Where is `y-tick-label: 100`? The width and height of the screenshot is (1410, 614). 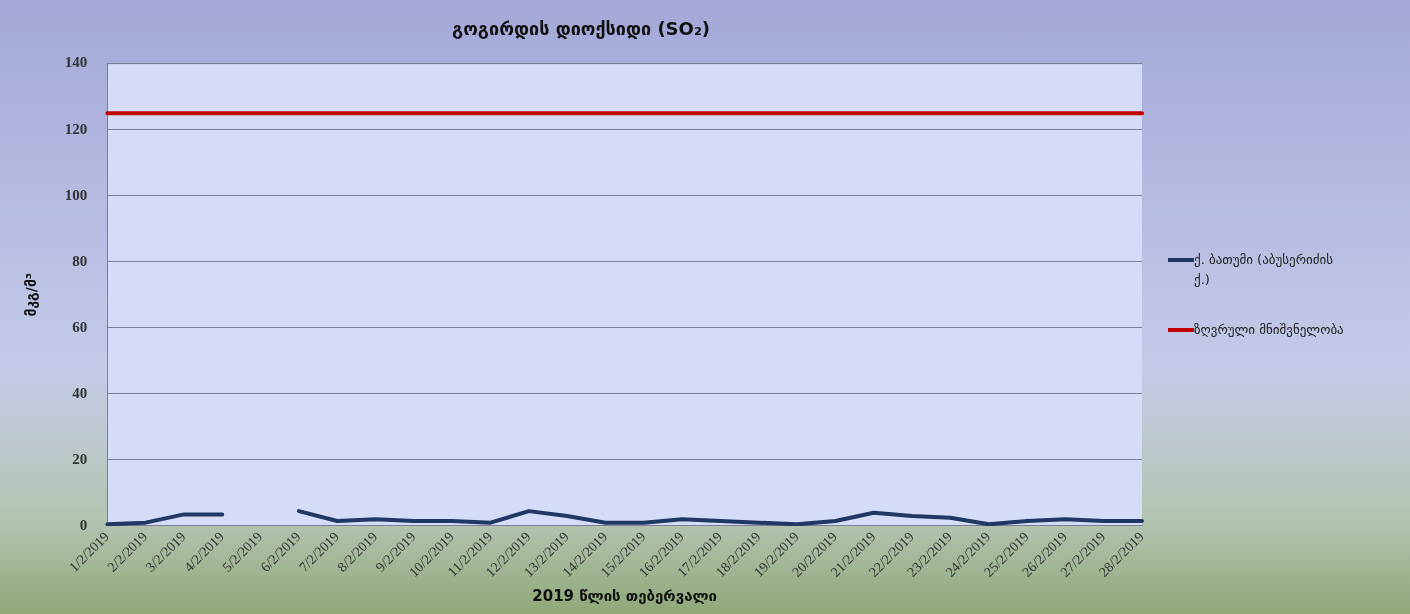
y-tick-label: 100 is located at coordinates (76, 194).